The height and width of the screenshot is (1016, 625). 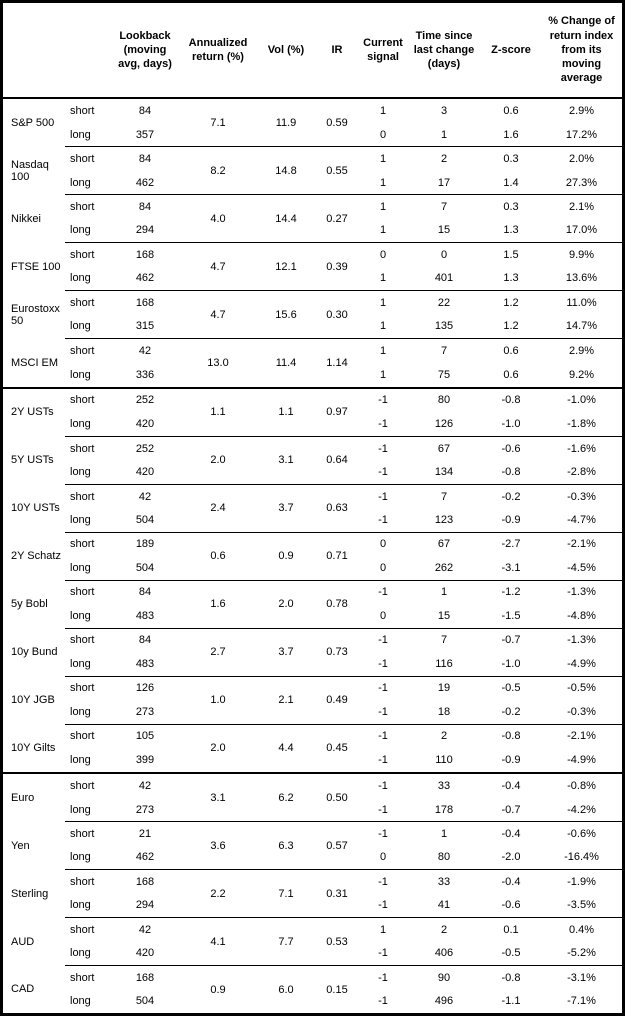 I want to click on cell-pct-change: -1.9%, so click(x=581, y=881).